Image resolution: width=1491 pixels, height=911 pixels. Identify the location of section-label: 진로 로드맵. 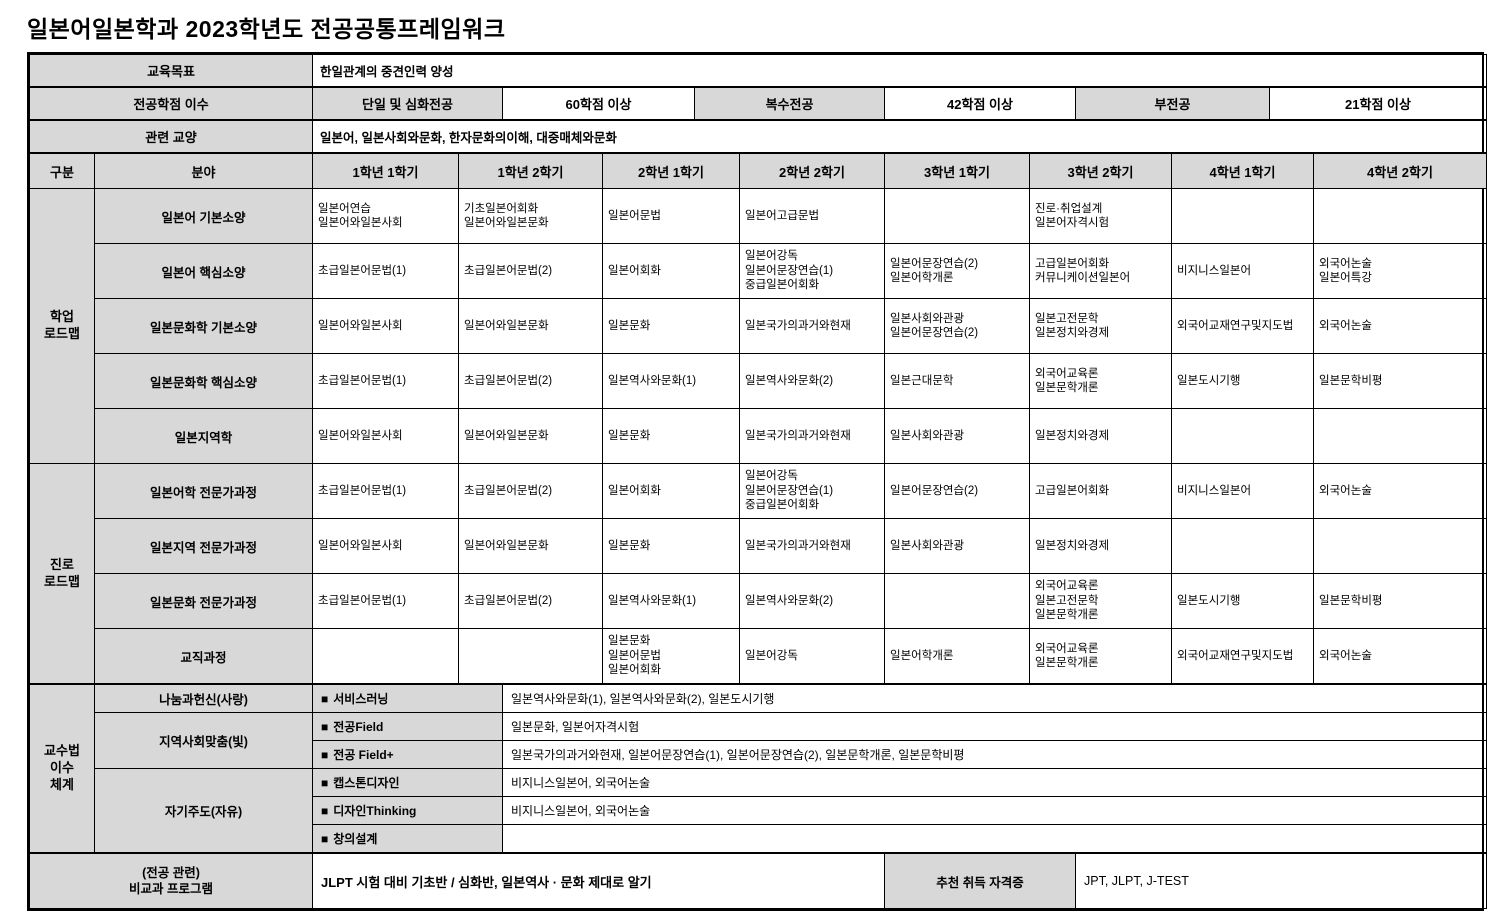
(62, 573).